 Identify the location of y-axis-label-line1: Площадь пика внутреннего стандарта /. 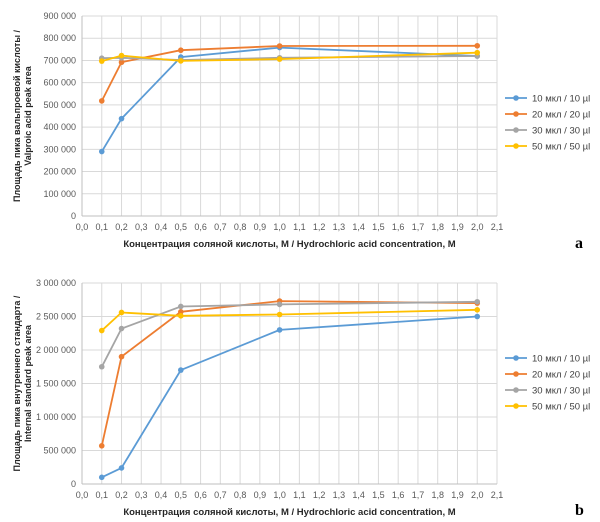
(17, 383).